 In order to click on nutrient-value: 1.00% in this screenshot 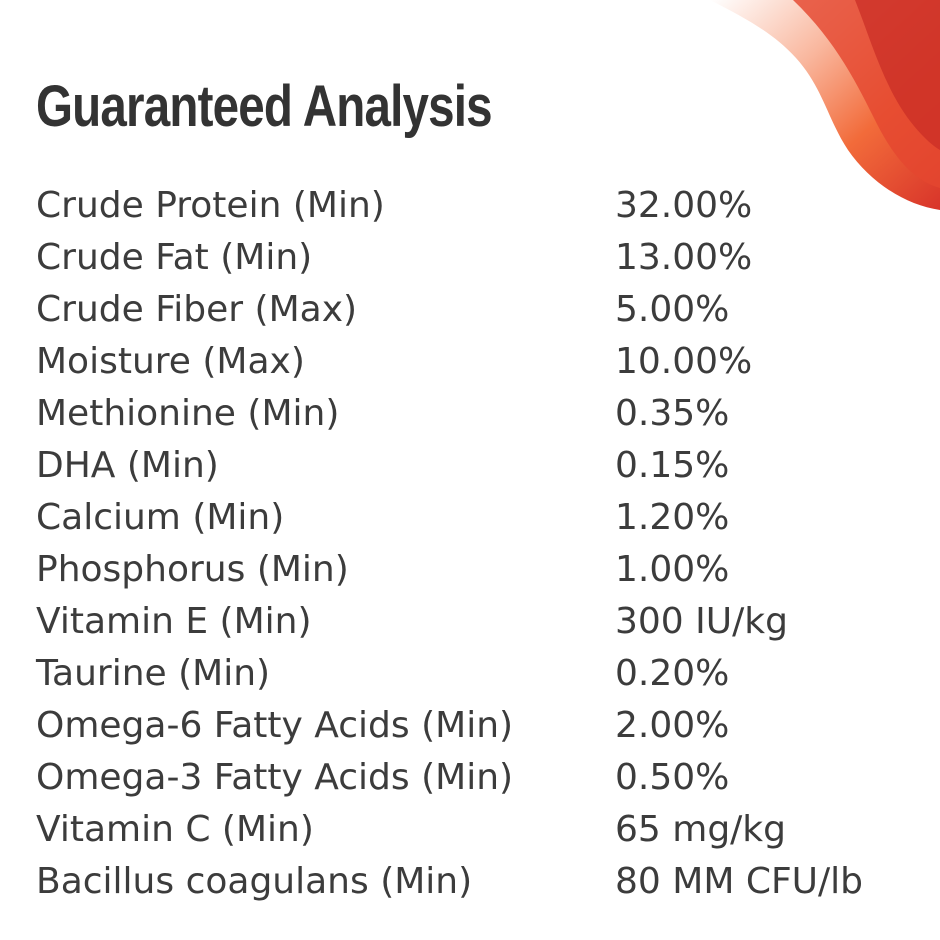, I will do `click(672, 569)`.